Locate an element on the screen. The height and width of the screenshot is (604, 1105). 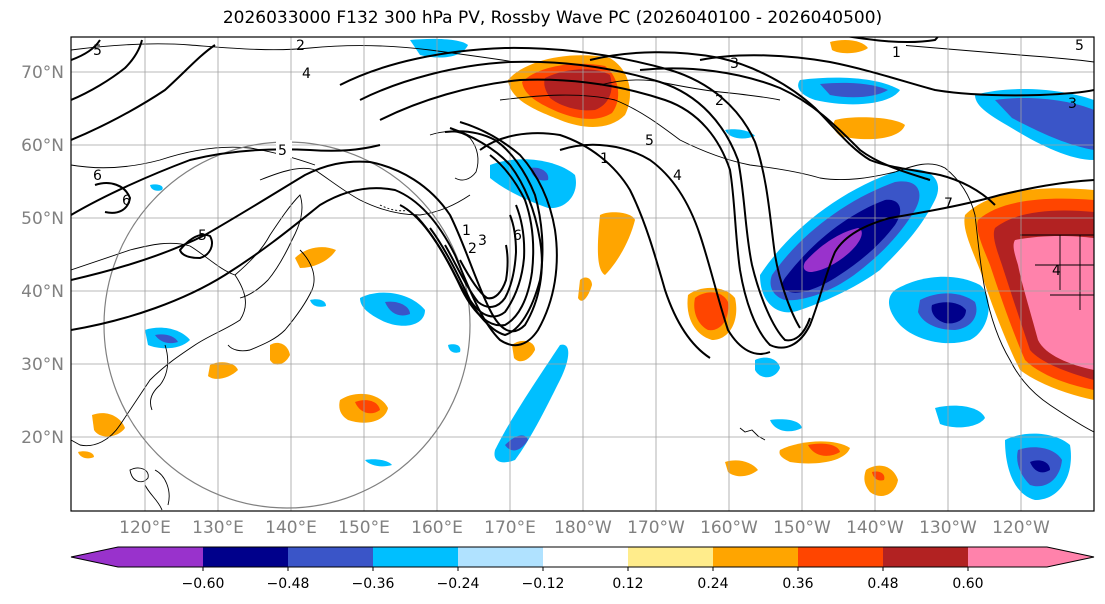
lon-label: 140°W is located at coordinates (875, 528).